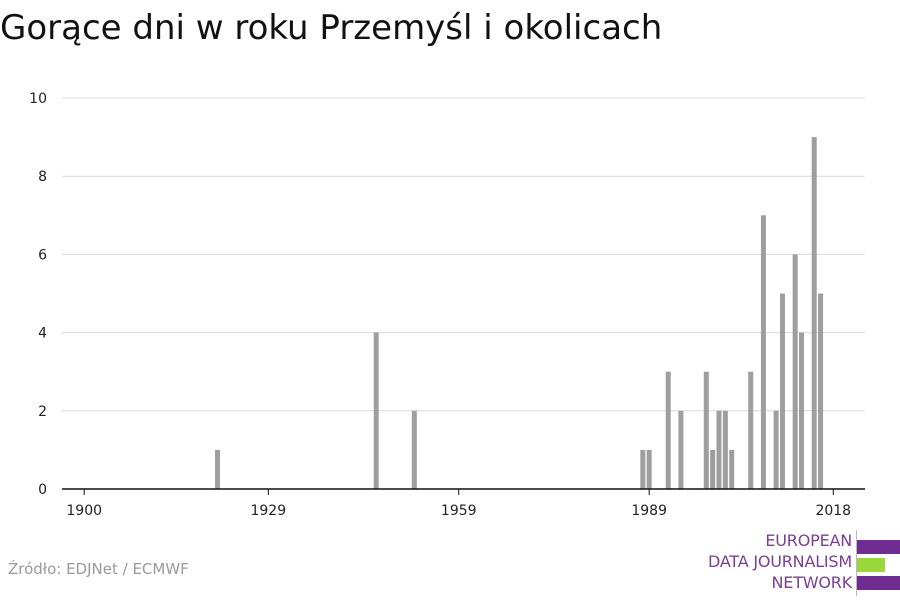  What do you see at coordinates (42, 255) in the screenshot?
I see `y-tick-label: 6` at bounding box center [42, 255].